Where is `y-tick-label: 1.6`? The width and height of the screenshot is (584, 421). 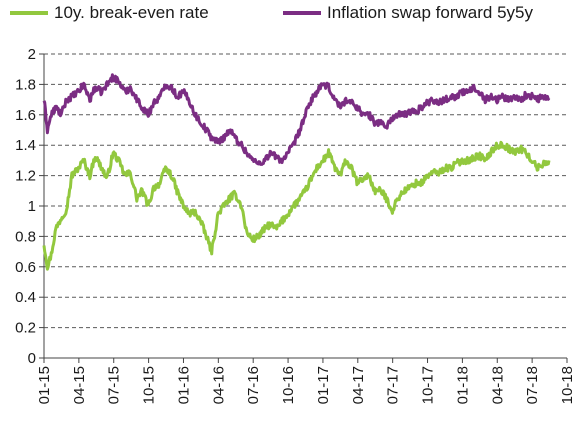 y-tick-label: 1.6 is located at coordinates (25, 115).